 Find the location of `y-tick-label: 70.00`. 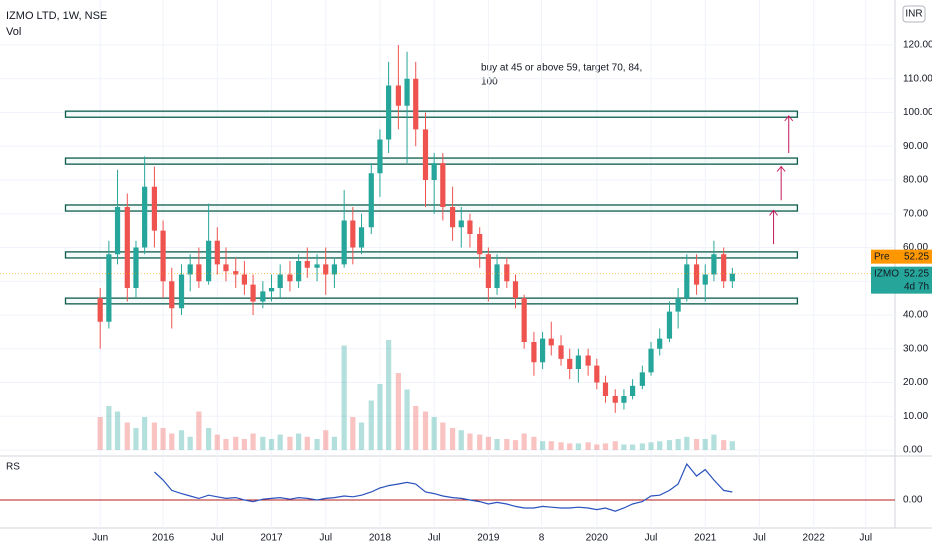

y-tick-label: 70.00 is located at coordinates (915, 213).